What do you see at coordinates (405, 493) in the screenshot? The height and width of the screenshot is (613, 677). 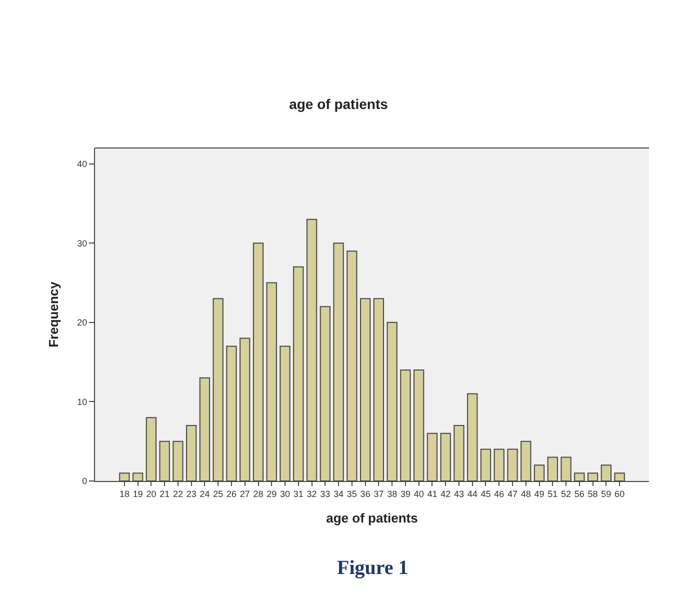 I see `x-tick-label: 39` at bounding box center [405, 493].